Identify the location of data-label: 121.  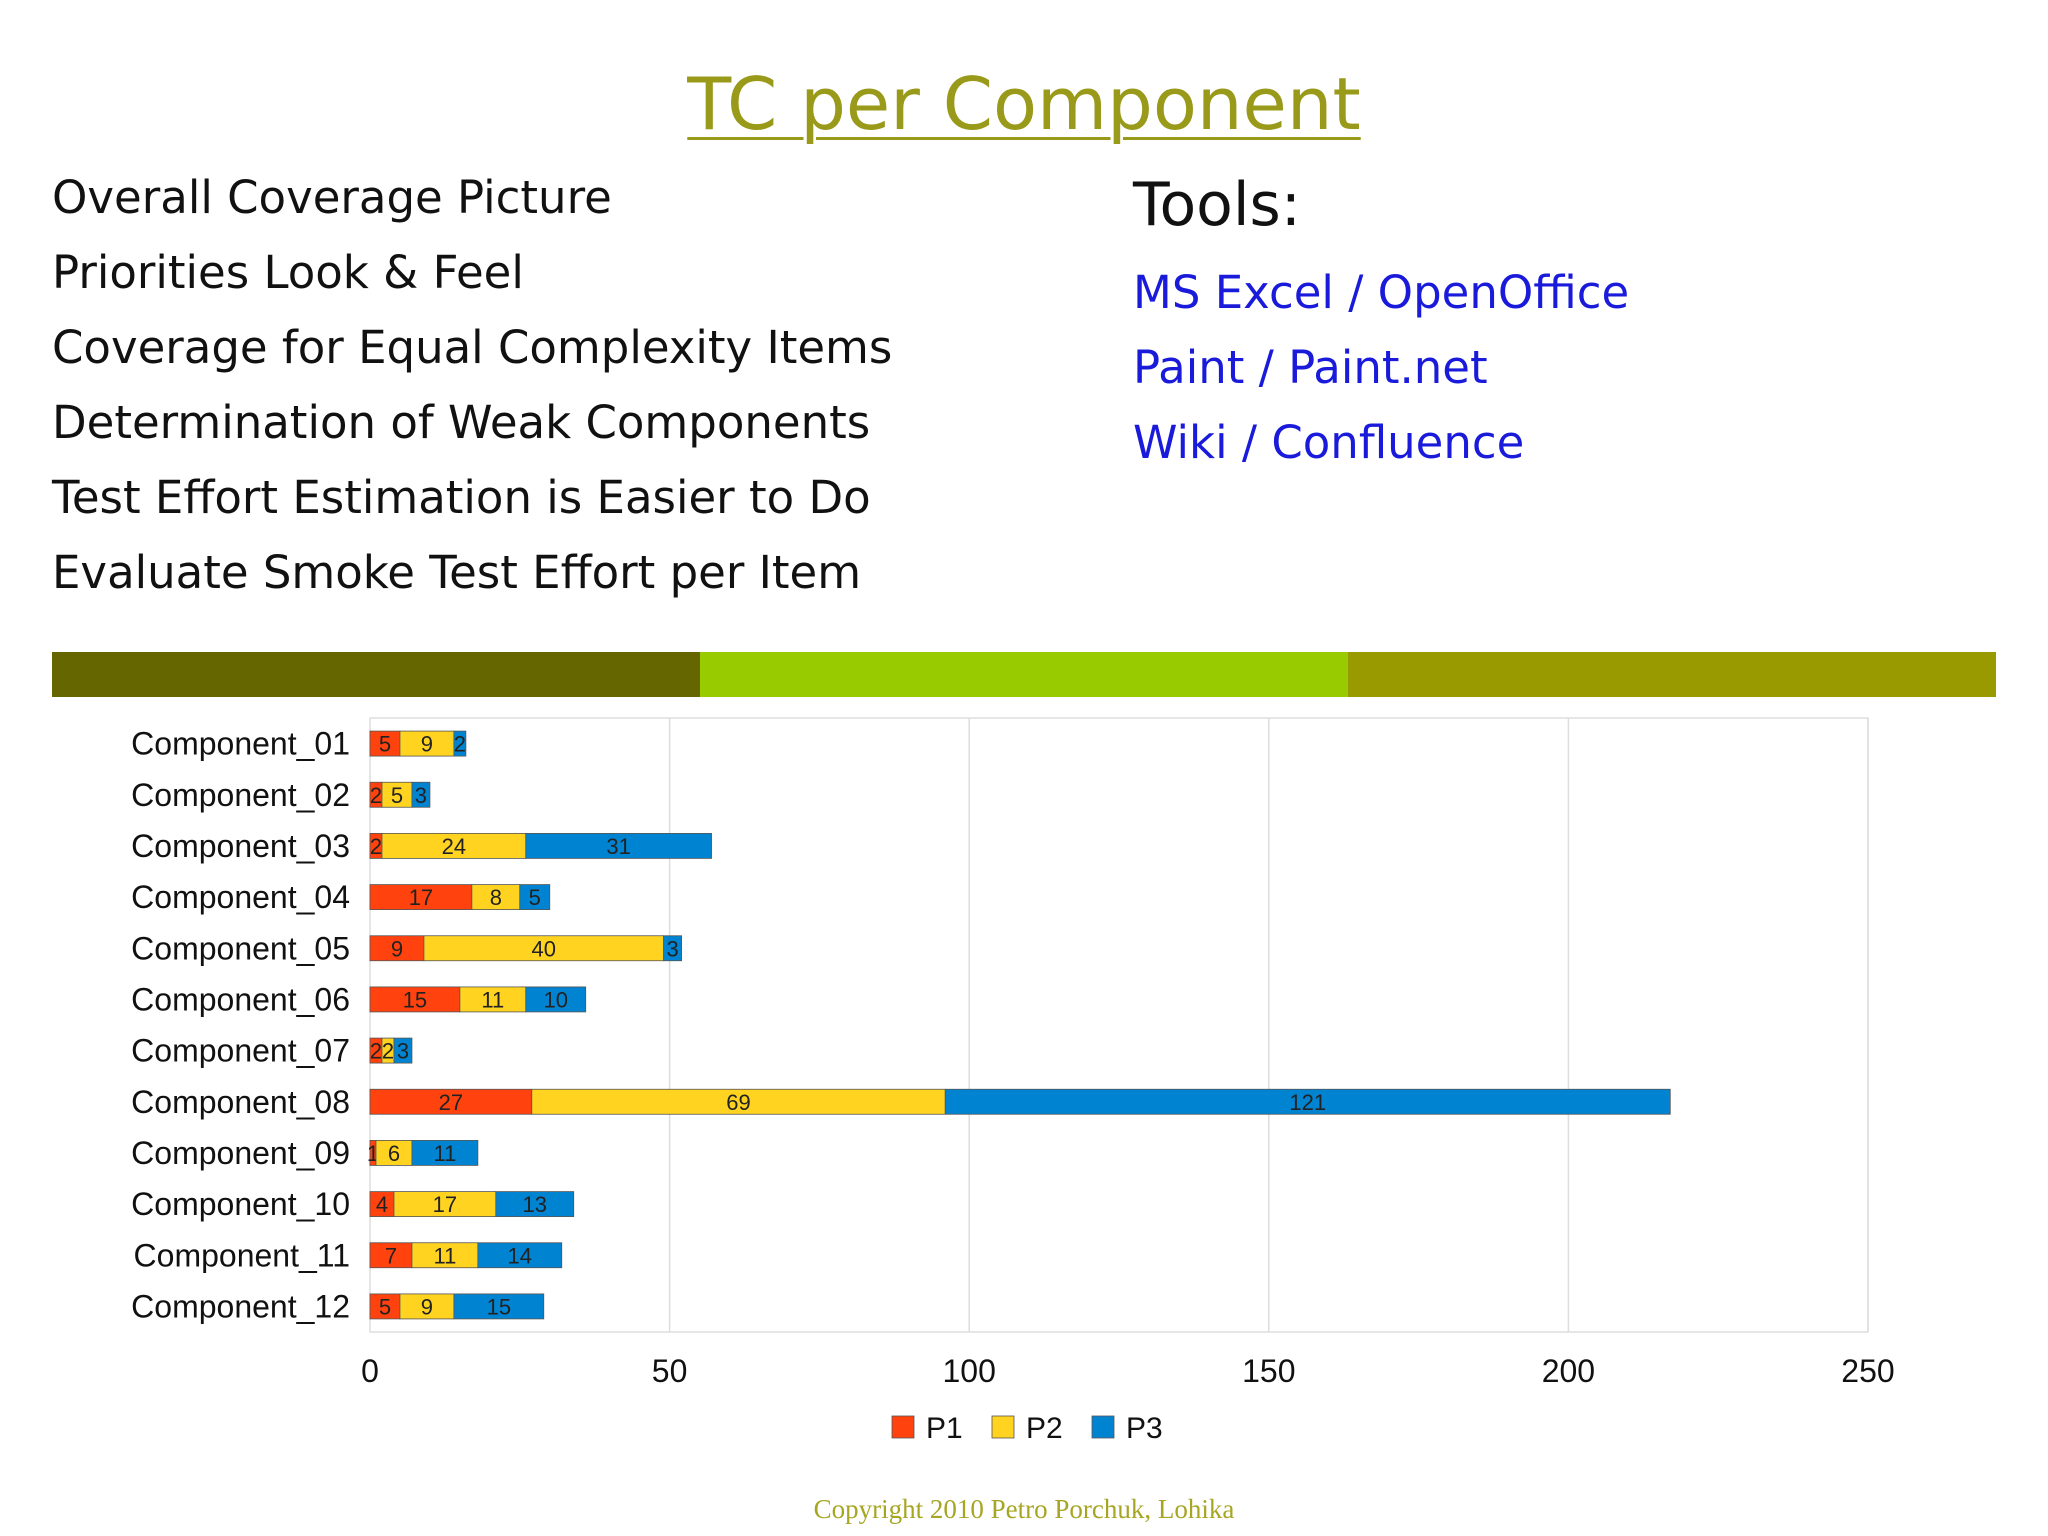
(1307, 1102).